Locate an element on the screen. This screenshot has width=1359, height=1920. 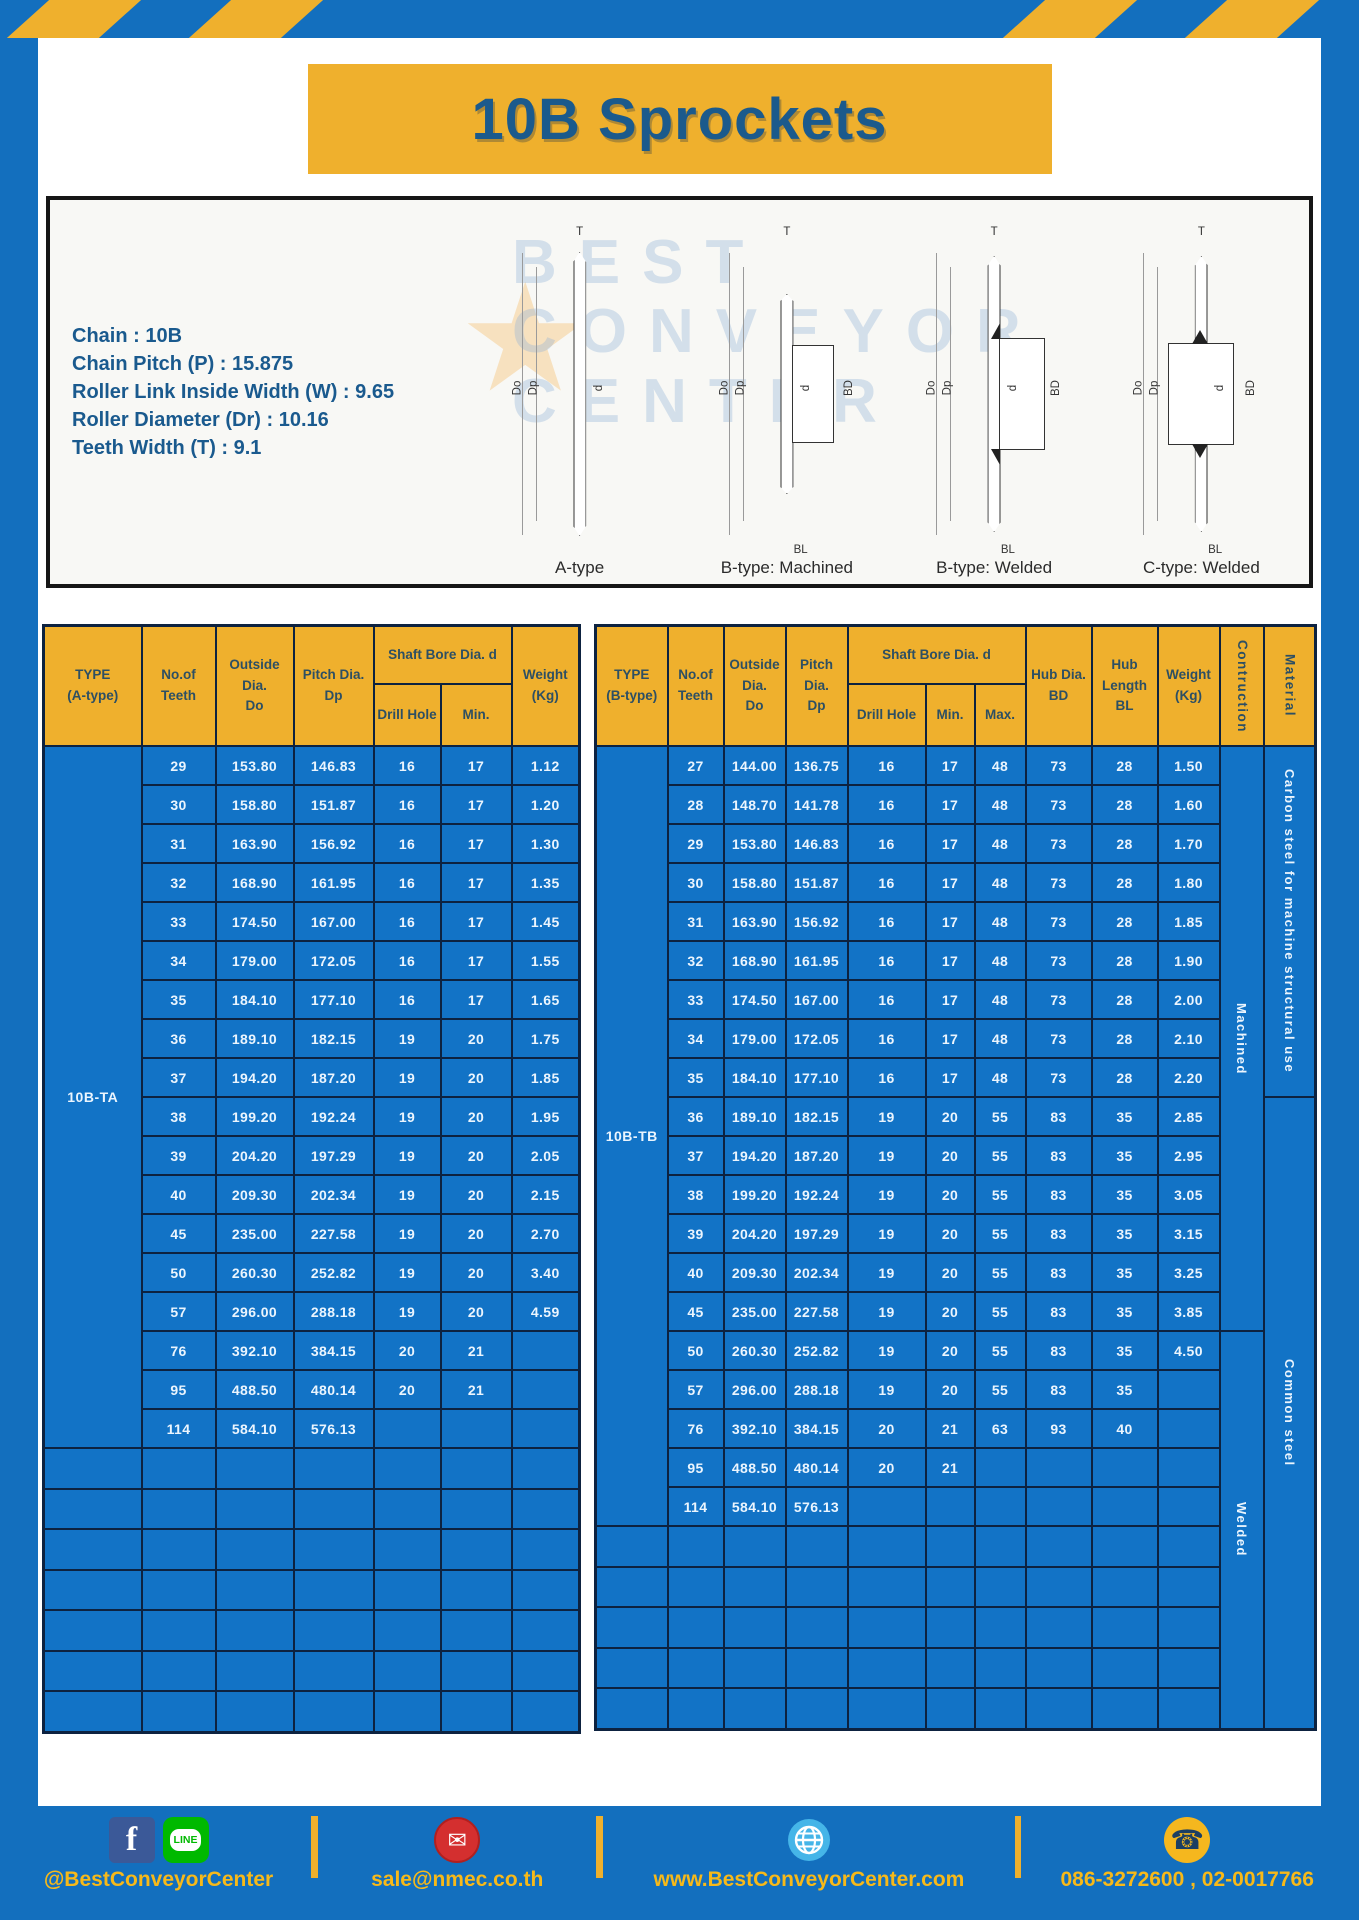
column-header: Outside Dia. Do is located at coordinates (754, 685).